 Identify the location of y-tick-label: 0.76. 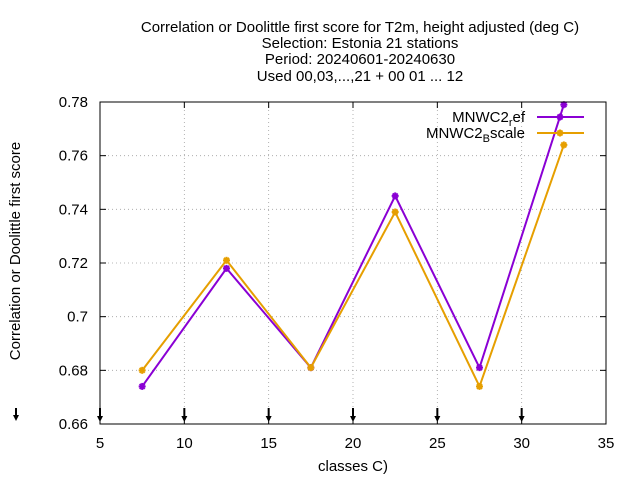
(73, 156).